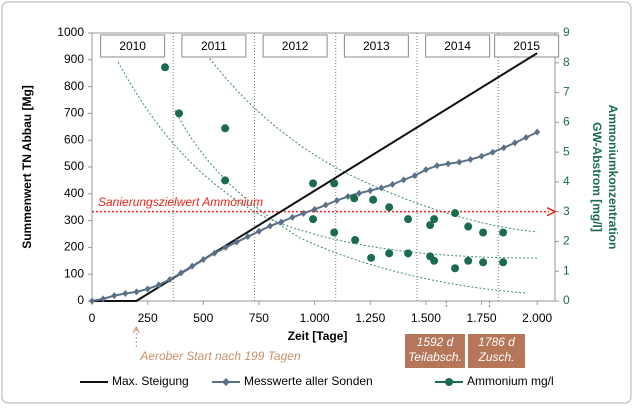 This screenshot has height=410, width=633. I want to click on y2-axis-label: GW-Abstrom [mg/l], so click(597, 177).